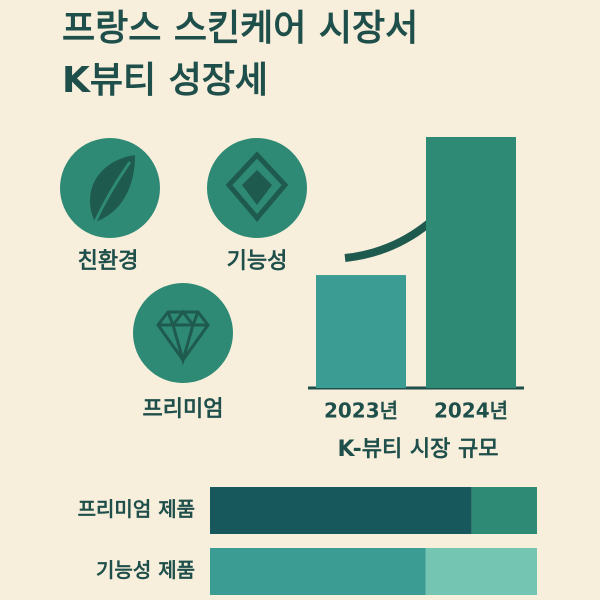 Image resolution: width=600 pixels, height=600 pixels. I want to click on x-tick-label: 2023년, so click(361, 411).